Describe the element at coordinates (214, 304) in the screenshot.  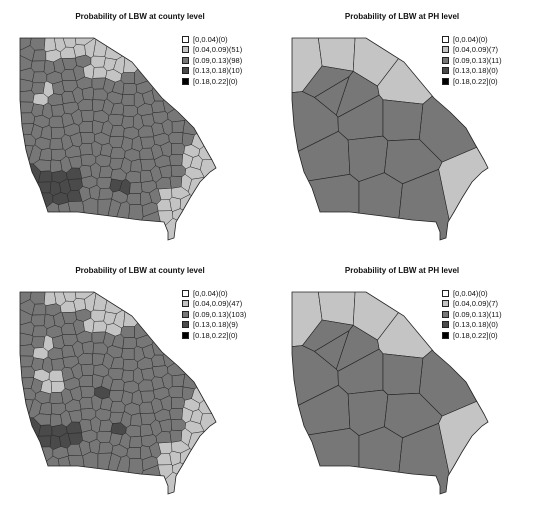
I see `legend-item: [0.04,0.09)(47)` at that location.